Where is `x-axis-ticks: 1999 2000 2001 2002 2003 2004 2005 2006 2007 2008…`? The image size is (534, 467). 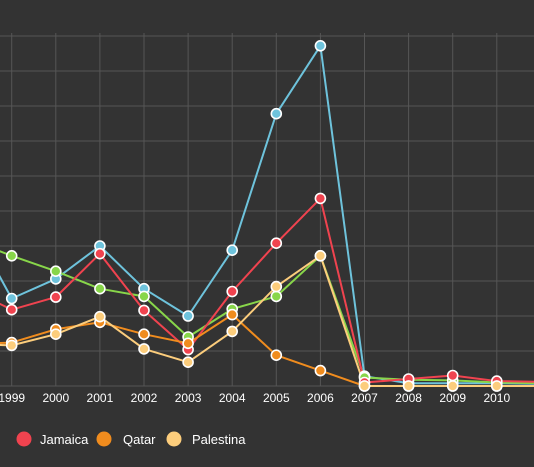 x-axis-ticks: 1999 2000 2001 2002 2003 2004 2005 2006 2007 2008… is located at coordinates (255, 398).